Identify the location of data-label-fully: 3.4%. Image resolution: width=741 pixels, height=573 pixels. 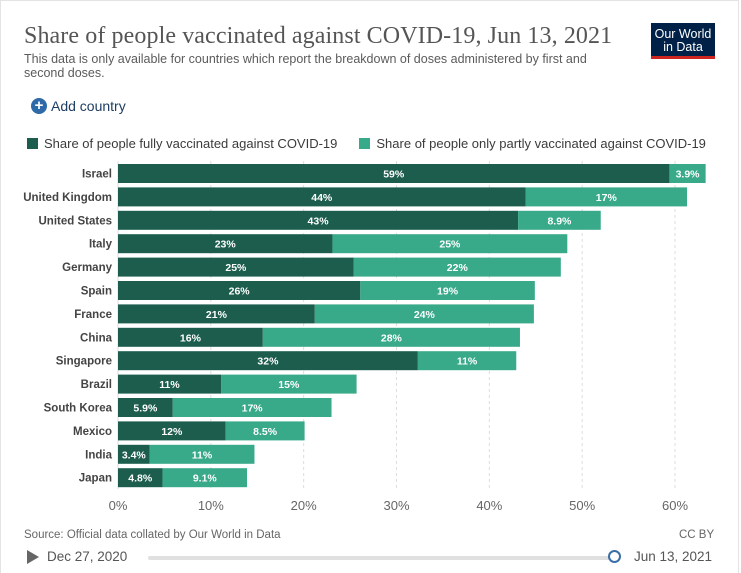
(134, 455).